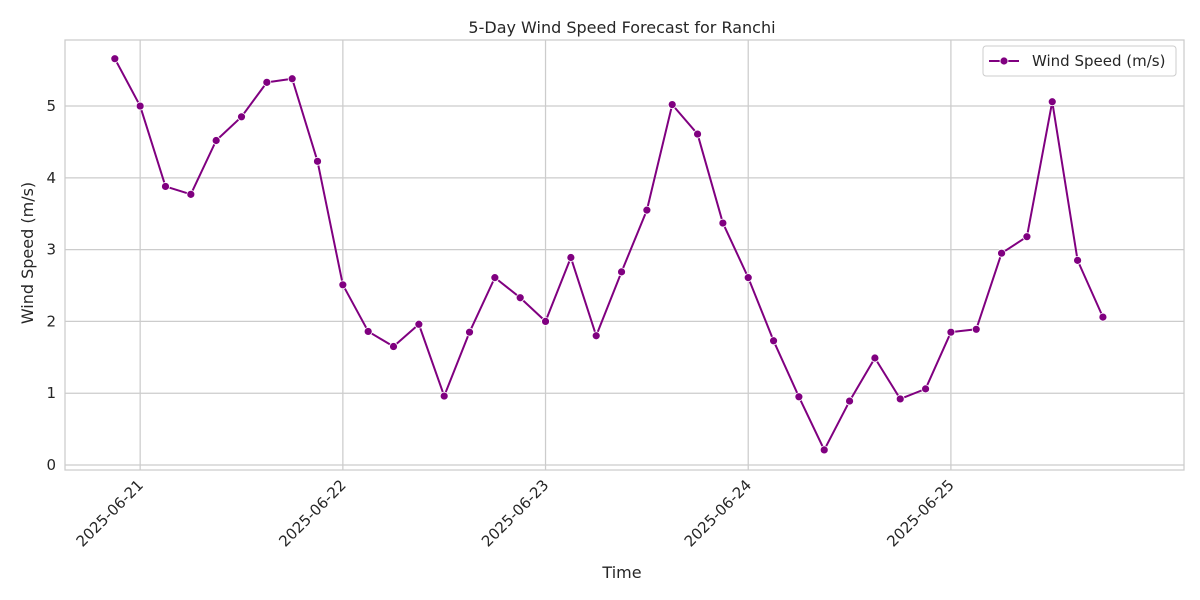 This screenshot has height=600, width=1200. What do you see at coordinates (51, 465) in the screenshot?
I see `y-tick-label: 0` at bounding box center [51, 465].